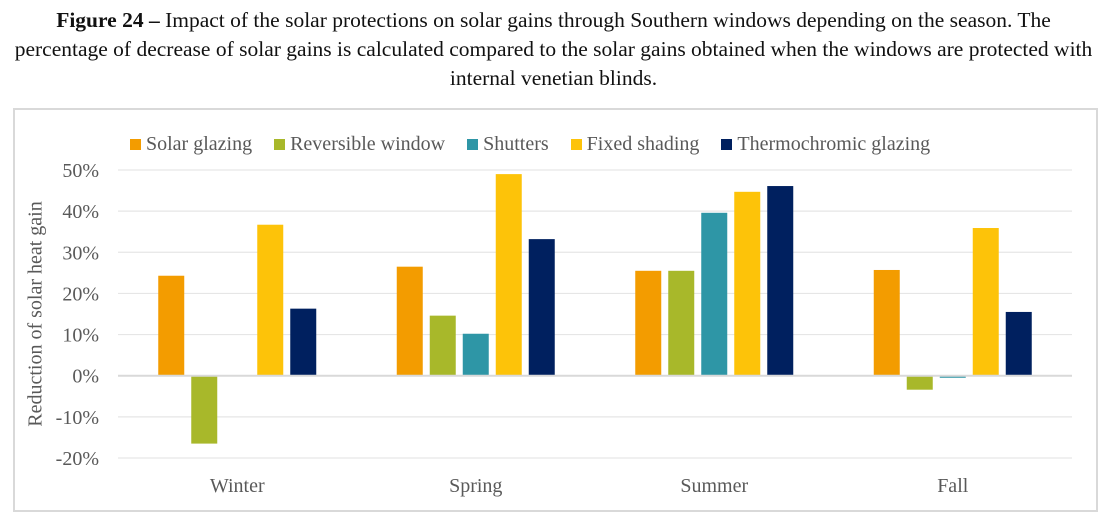  What do you see at coordinates (237, 486) in the screenshot?
I see `x-tick-label: Winter` at bounding box center [237, 486].